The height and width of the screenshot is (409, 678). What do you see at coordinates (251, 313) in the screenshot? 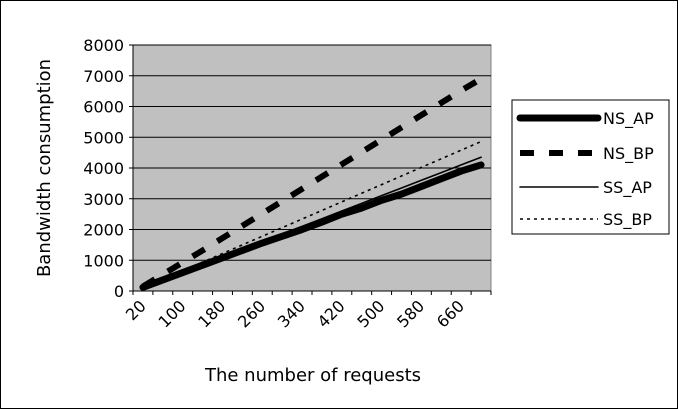
I see `x-tick-label: 260` at bounding box center [251, 313].